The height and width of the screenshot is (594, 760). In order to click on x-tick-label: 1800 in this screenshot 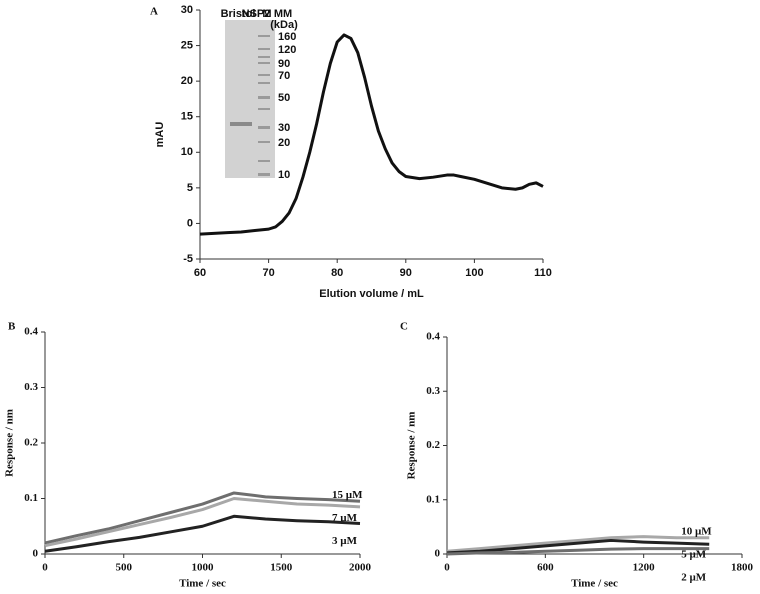, I will do `click(742, 568)`.